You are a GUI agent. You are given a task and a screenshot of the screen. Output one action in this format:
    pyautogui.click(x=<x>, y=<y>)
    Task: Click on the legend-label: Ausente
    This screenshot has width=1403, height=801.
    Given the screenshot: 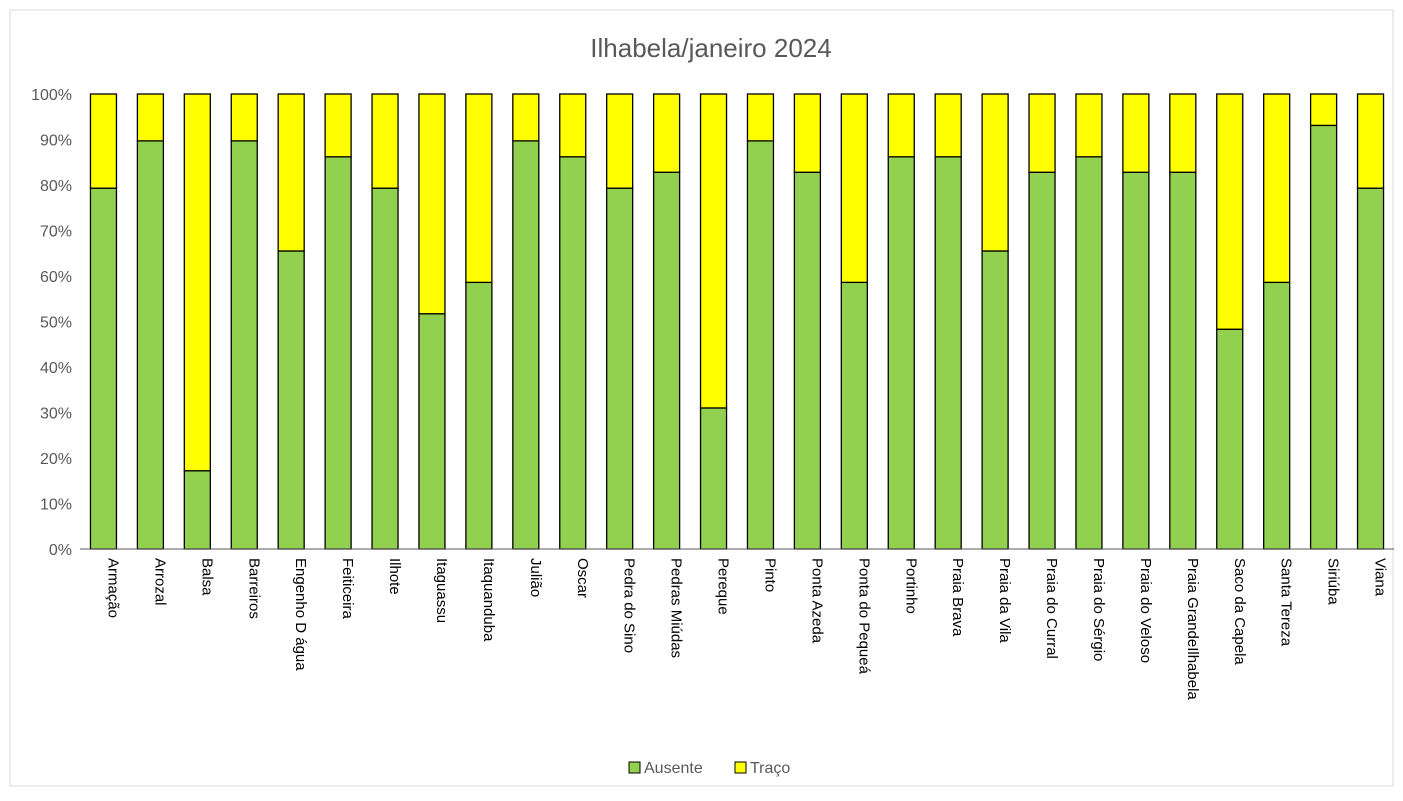 What is the action you would take?
    pyautogui.click(x=673, y=768)
    